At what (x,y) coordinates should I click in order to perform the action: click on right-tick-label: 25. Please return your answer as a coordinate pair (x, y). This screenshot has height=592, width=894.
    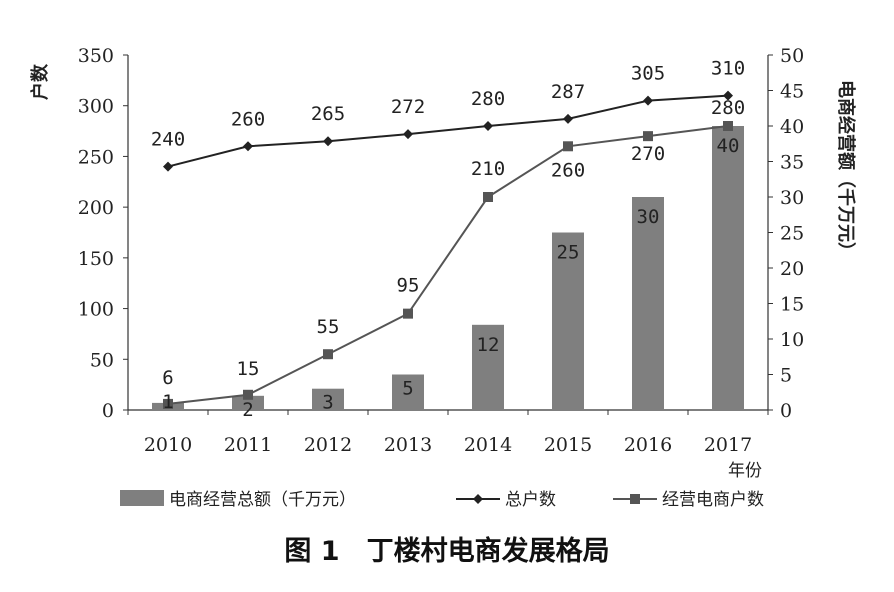
    Looking at the image, I should click on (792, 234).